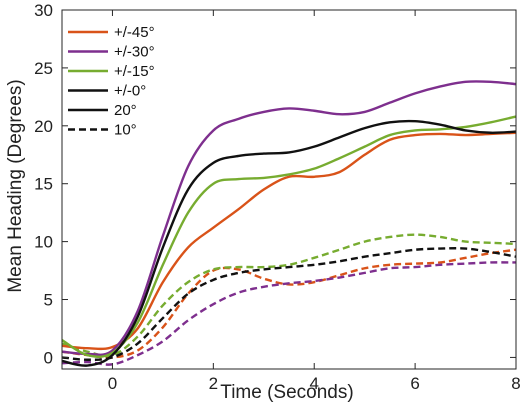 This screenshot has width=526, height=408. I want to click on y-tick-label: 30, so click(43, 10).